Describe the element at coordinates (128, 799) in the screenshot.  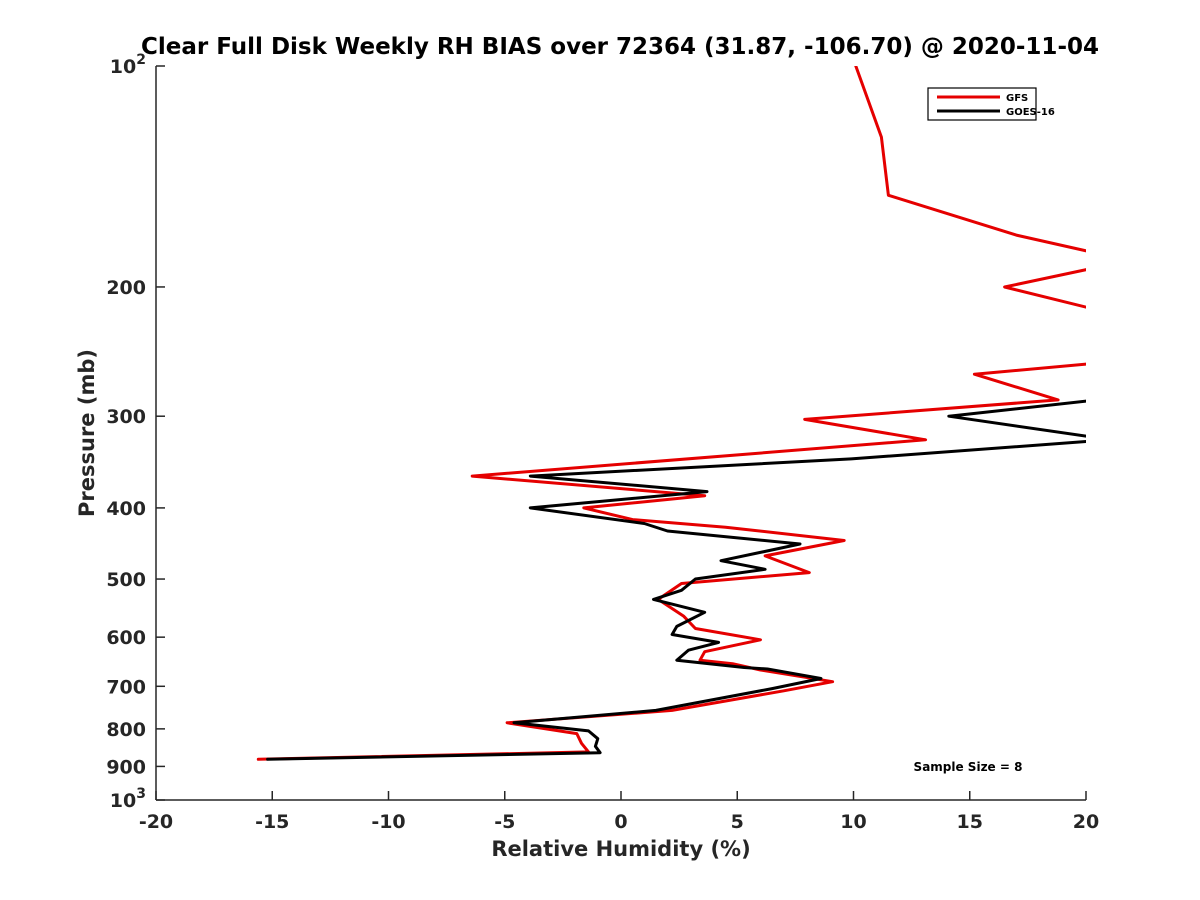
I see `y-tick-label: 10³` at that location.